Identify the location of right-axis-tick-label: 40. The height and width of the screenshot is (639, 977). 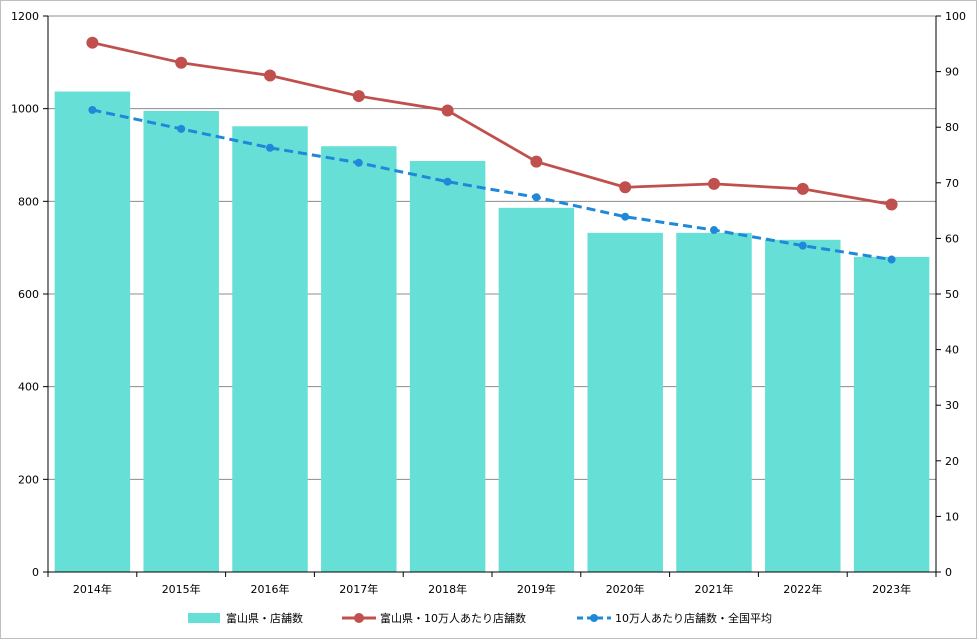
(952, 350).